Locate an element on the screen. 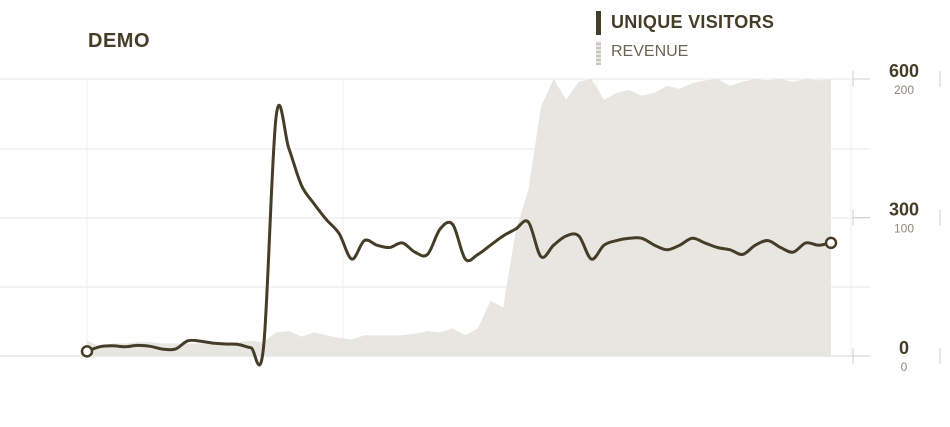 Image resolution: width=950 pixels, height=427 pixels. y-tick-label-primary-1: 300 is located at coordinates (904, 210).